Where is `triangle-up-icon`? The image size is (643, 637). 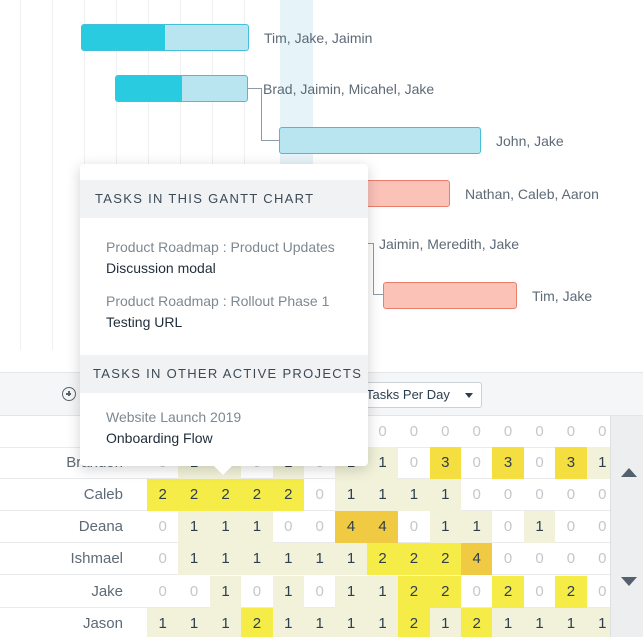 triangle-up-icon is located at coordinates (629, 472).